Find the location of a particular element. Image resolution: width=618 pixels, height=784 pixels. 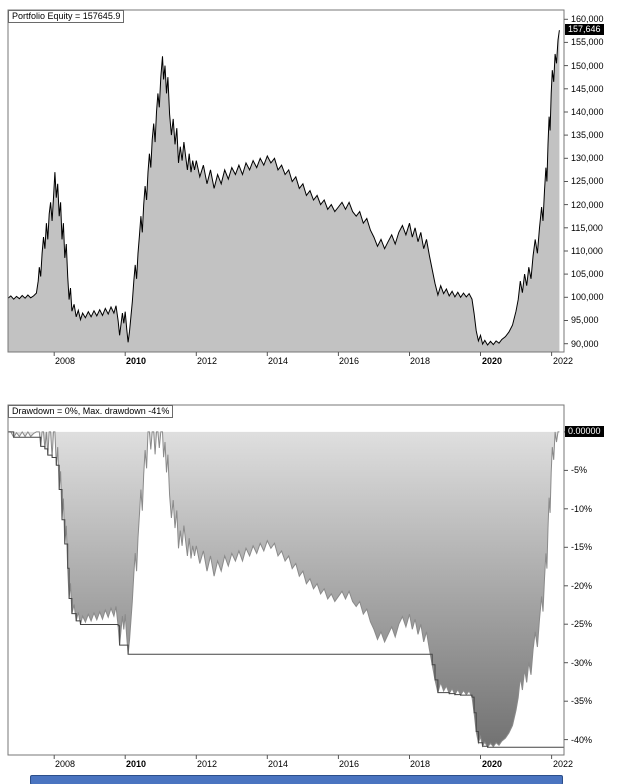

drawdown-y-axis-label: -10% is located at coordinates (582, 509).